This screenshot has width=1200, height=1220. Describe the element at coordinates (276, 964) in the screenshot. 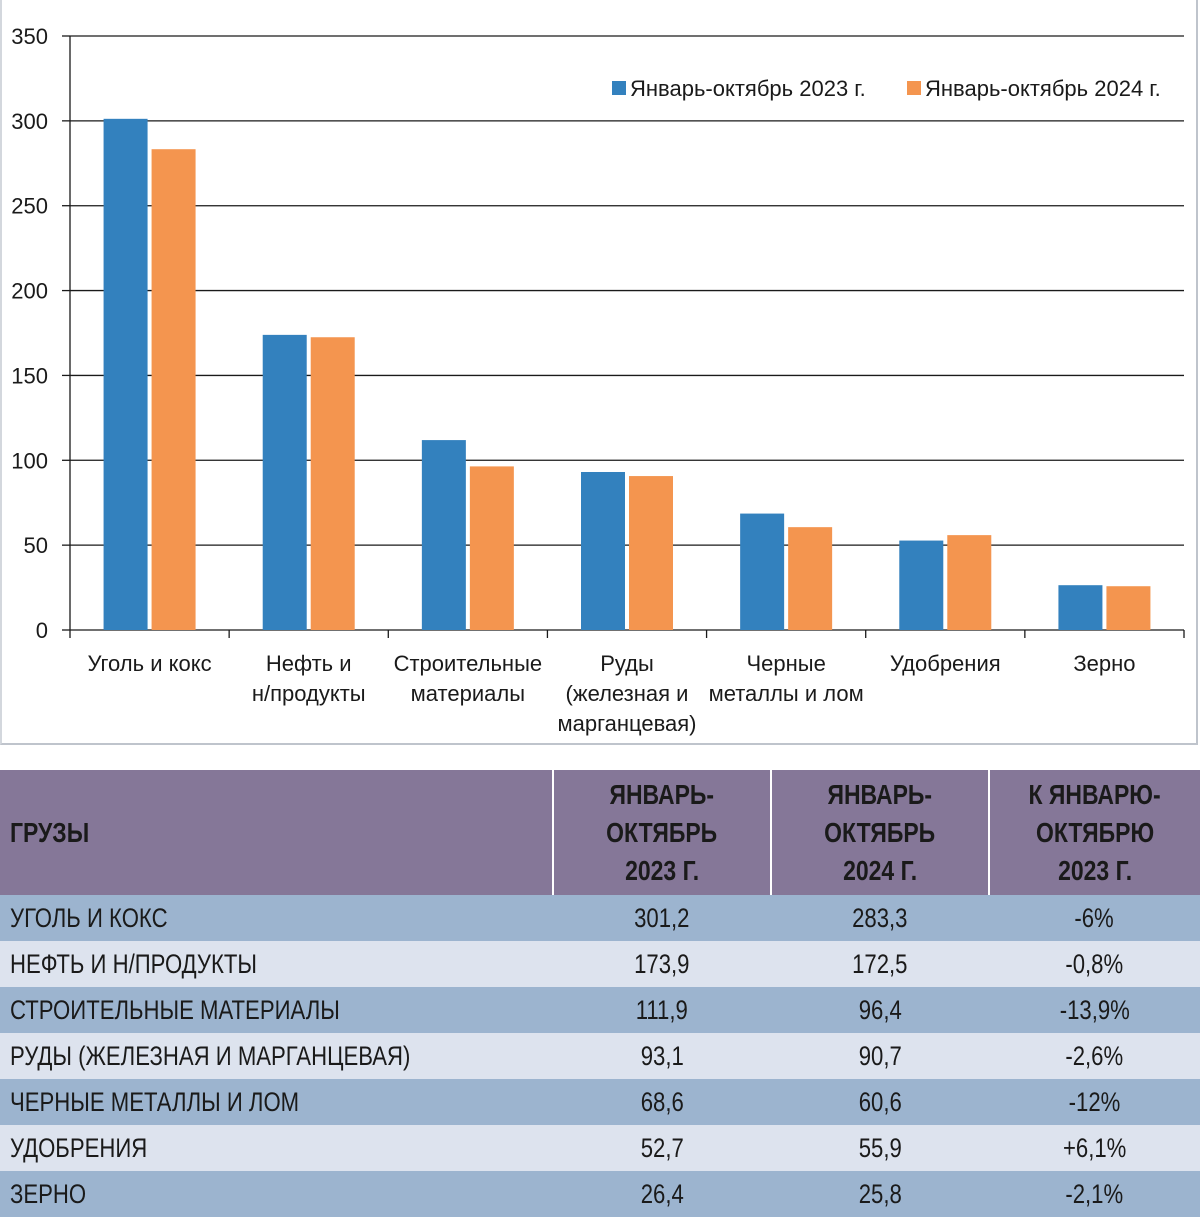

I see `cell-cargo: НЕФТЬ И Н/ПРОДУКТЫ` at that location.